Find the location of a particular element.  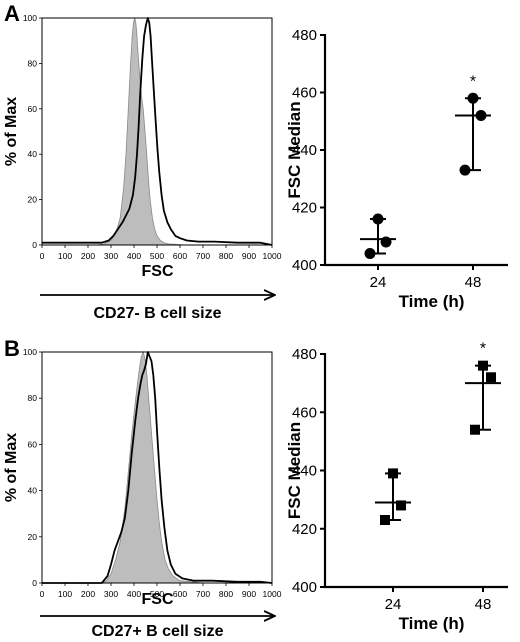

histogram-caption: CD27- B cell size is located at coordinates (157, 313).